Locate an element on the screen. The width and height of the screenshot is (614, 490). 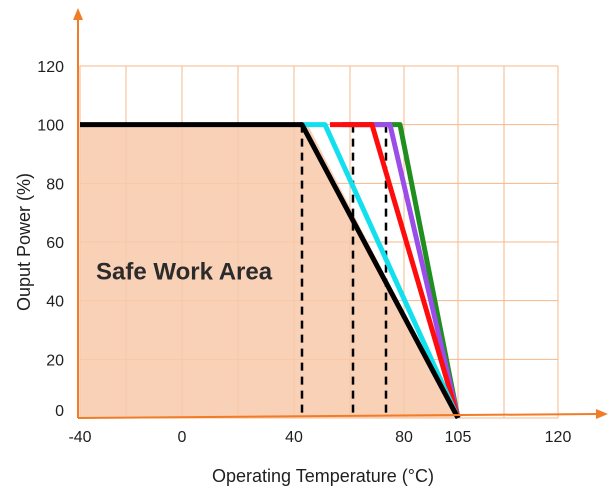
x-tick-label: 80 is located at coordinates (404, 437).